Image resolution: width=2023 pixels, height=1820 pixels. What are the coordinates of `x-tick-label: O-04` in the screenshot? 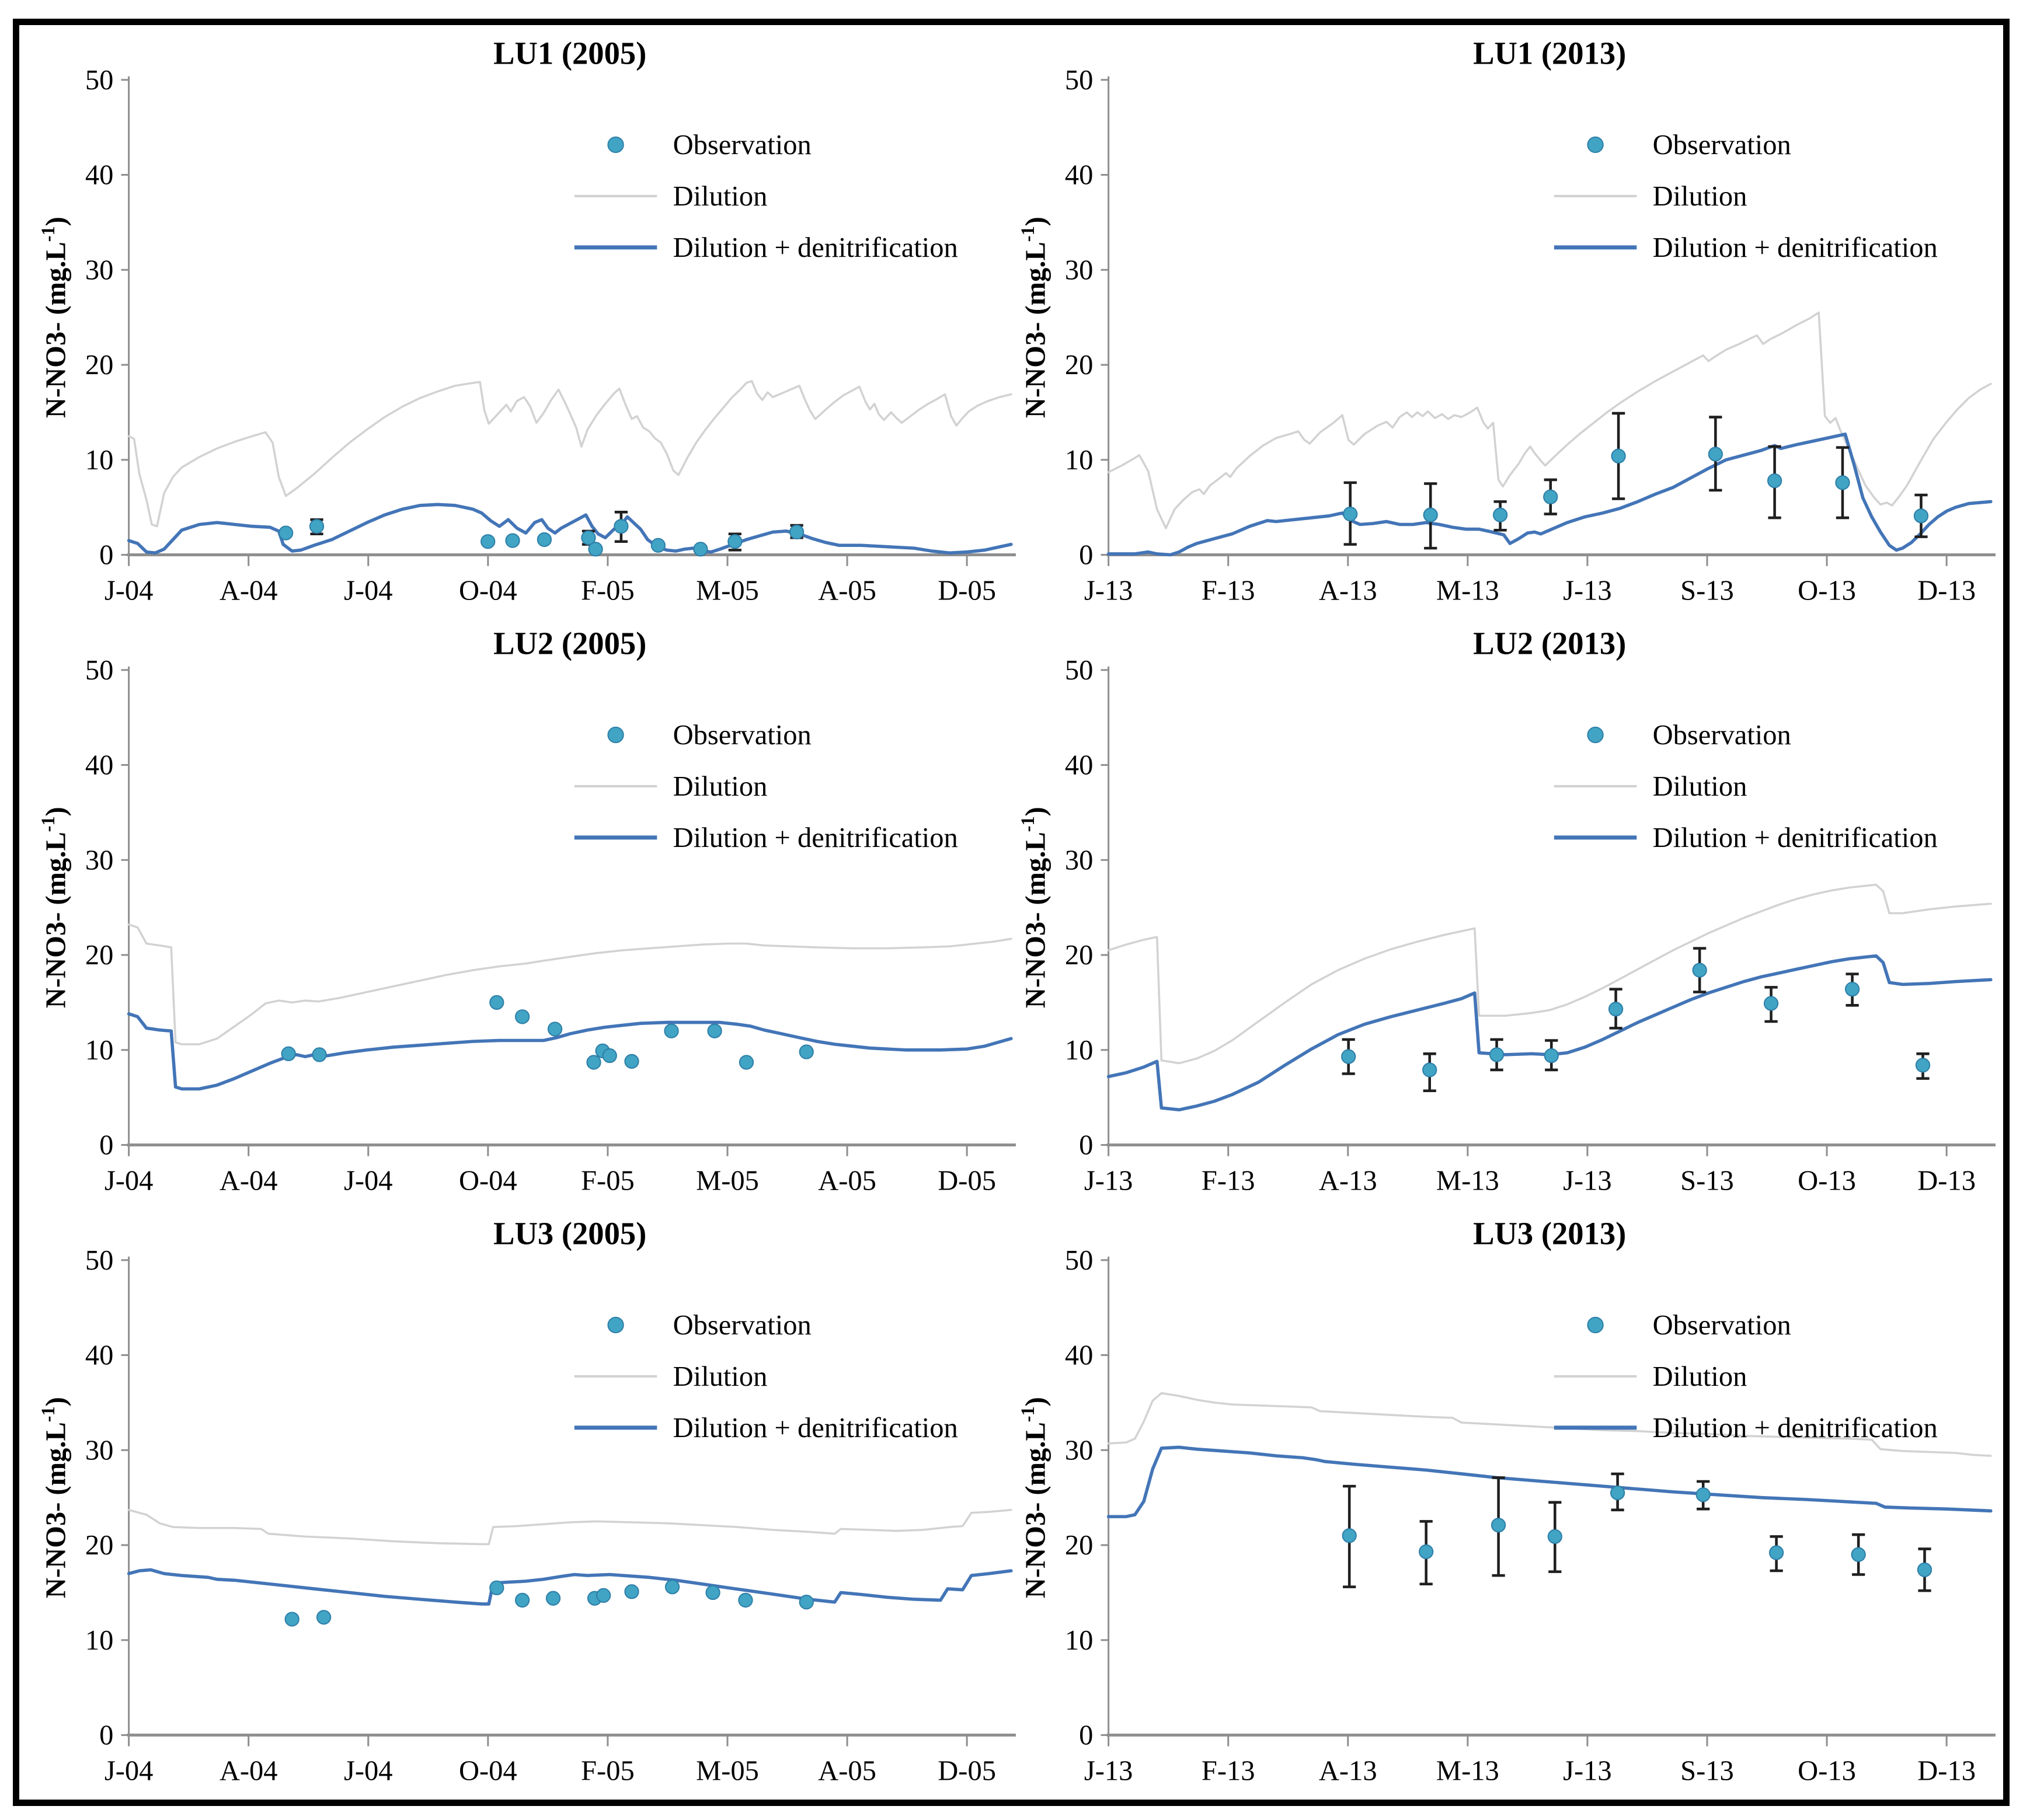 It's located at (488, 590).